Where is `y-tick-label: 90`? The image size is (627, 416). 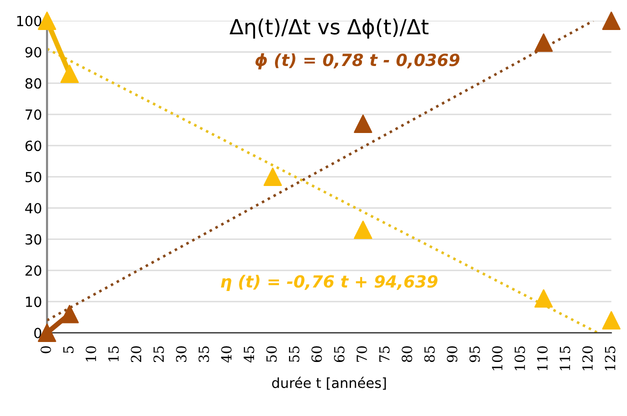 y-tick-label: 90 is located at coordinates (33, 52).